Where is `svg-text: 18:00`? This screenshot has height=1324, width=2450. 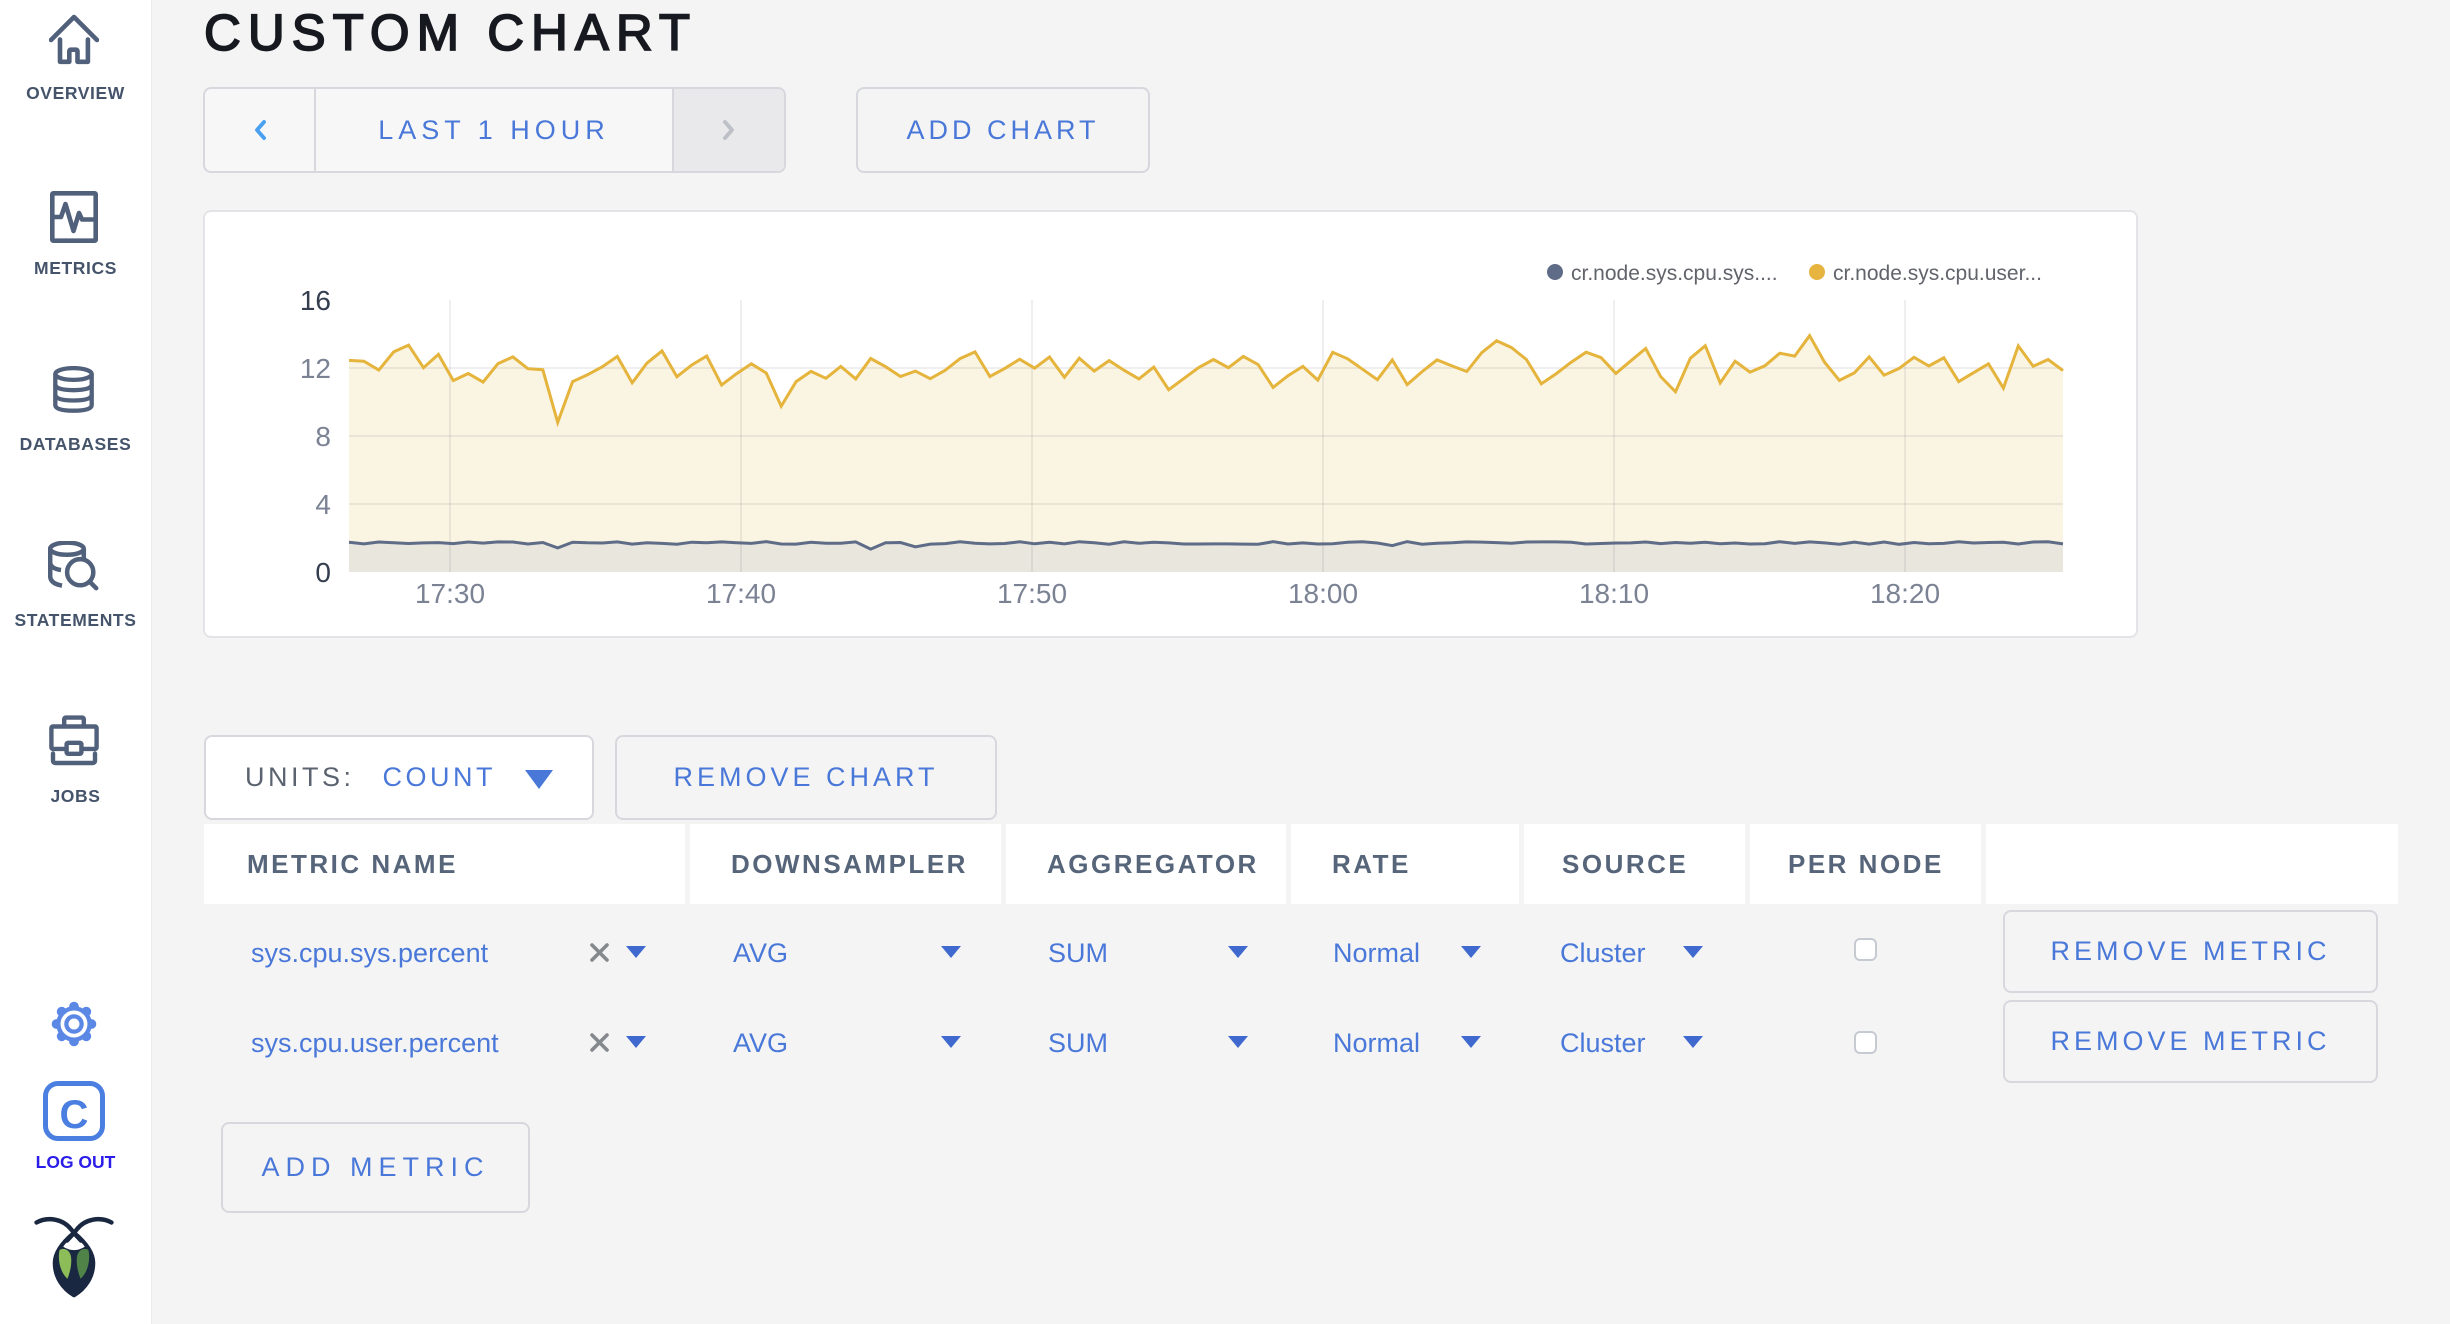
svg-text: 18:00 is located at coordinates (1323, 593).